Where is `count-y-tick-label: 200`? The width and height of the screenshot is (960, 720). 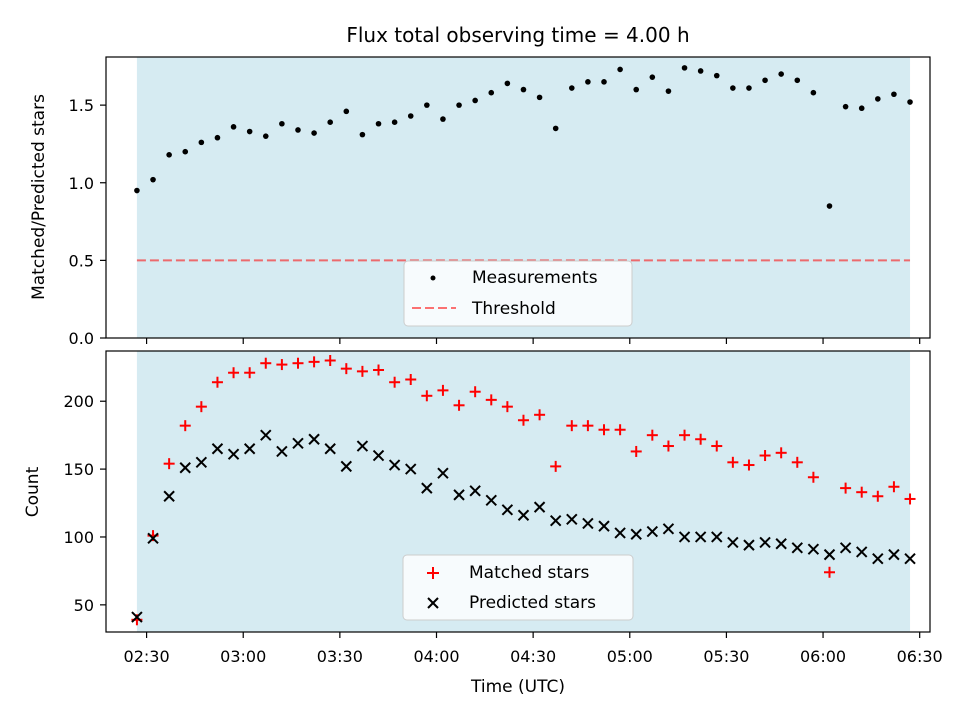
count-y-tick-label: 200 is located at coordinates (78, 401).